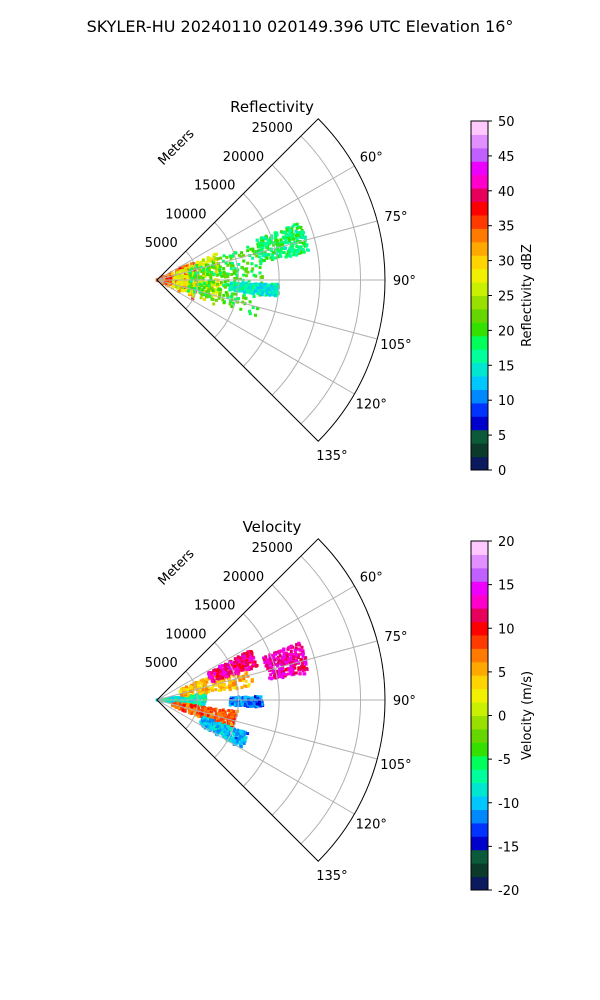 The height and width of the screenshot is (1000, 600). Describe the element at coordinates (395, 345) in the screenshot. I see `angular-tick-label: 105°` at that location.